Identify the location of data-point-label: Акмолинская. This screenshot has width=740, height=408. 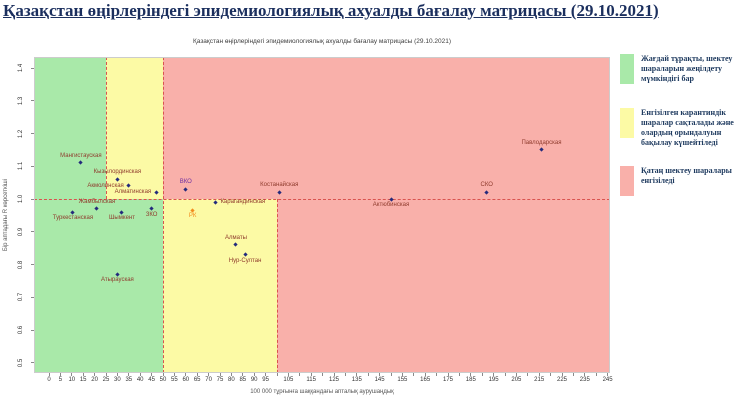
(105, 185).